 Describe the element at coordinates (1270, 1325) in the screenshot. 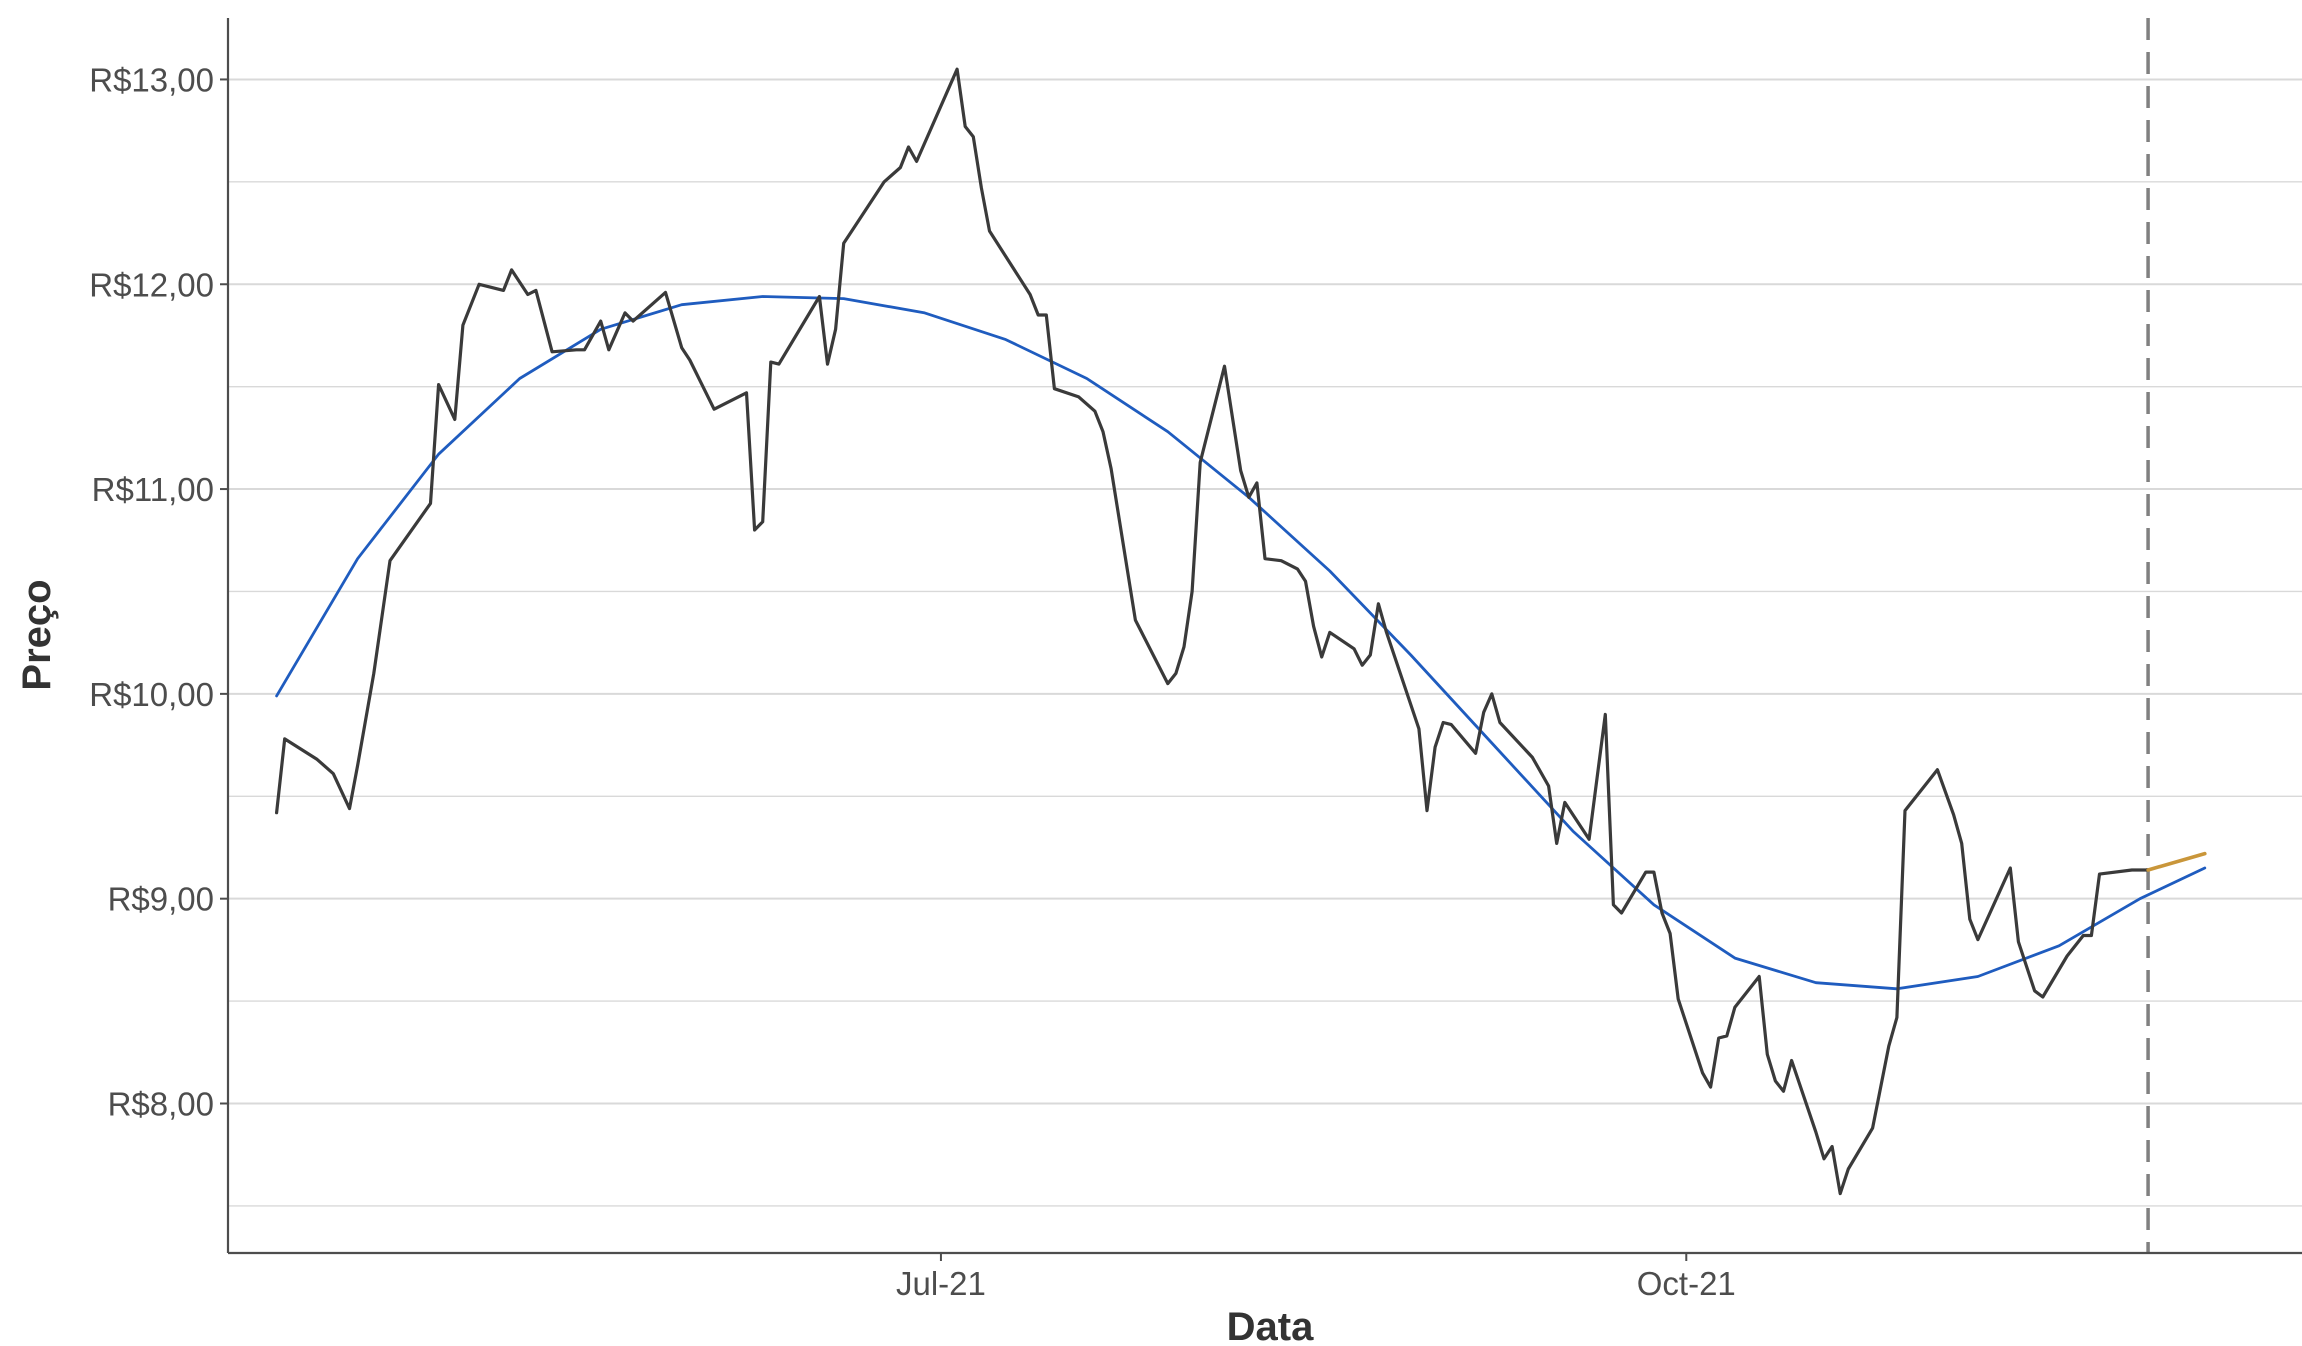

I see `x-axis-title: Data` at that location.